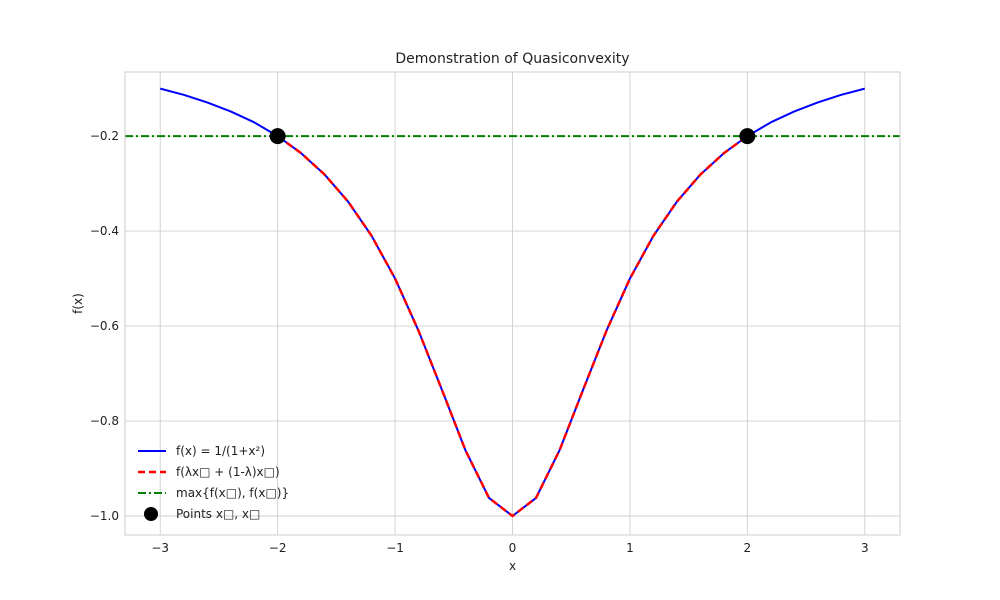 The width and height of the screenshot is (1000, 600). Describe the element at coordinates (220, 451) in the screenshot. I see `legend-label-function: f(x) = 1/(1+x²)` at that location.